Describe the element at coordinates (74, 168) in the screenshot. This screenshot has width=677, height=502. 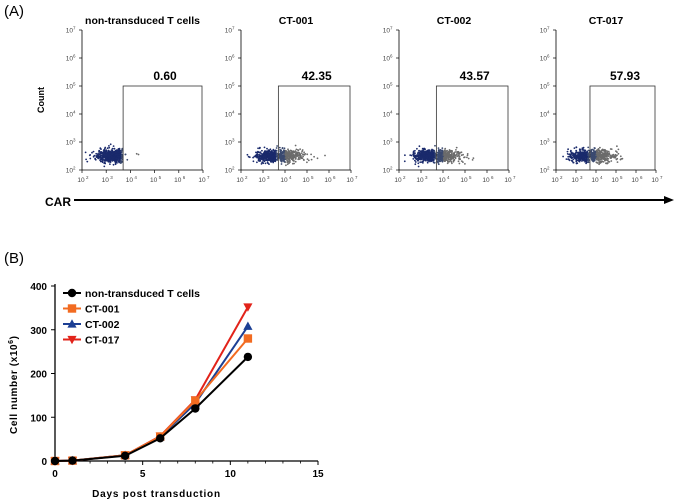
I see `flow-y-tick-exponent: 2` at that location.